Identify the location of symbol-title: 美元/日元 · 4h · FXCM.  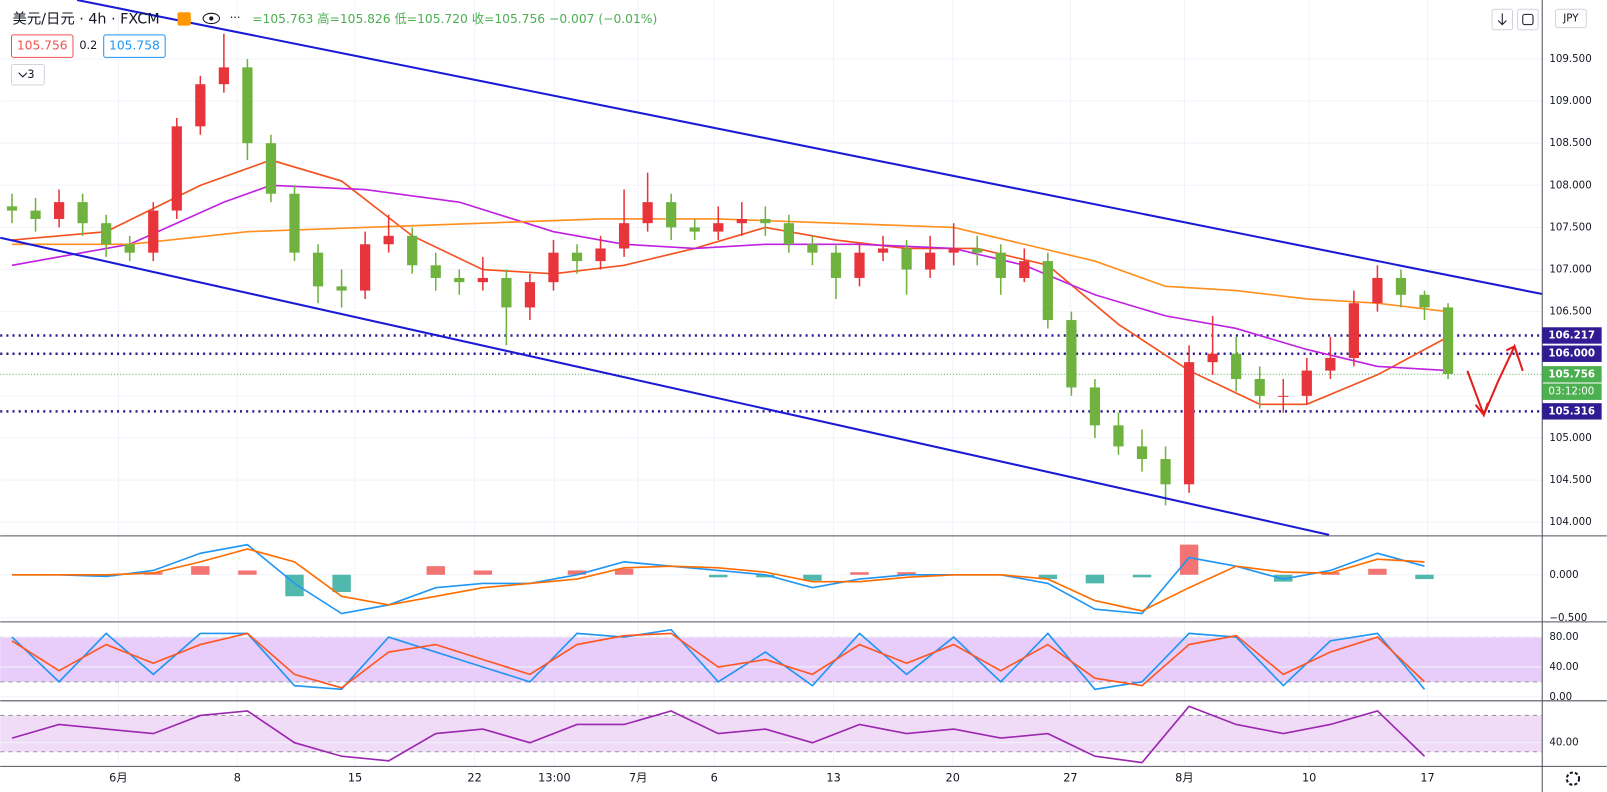
(86, 18).